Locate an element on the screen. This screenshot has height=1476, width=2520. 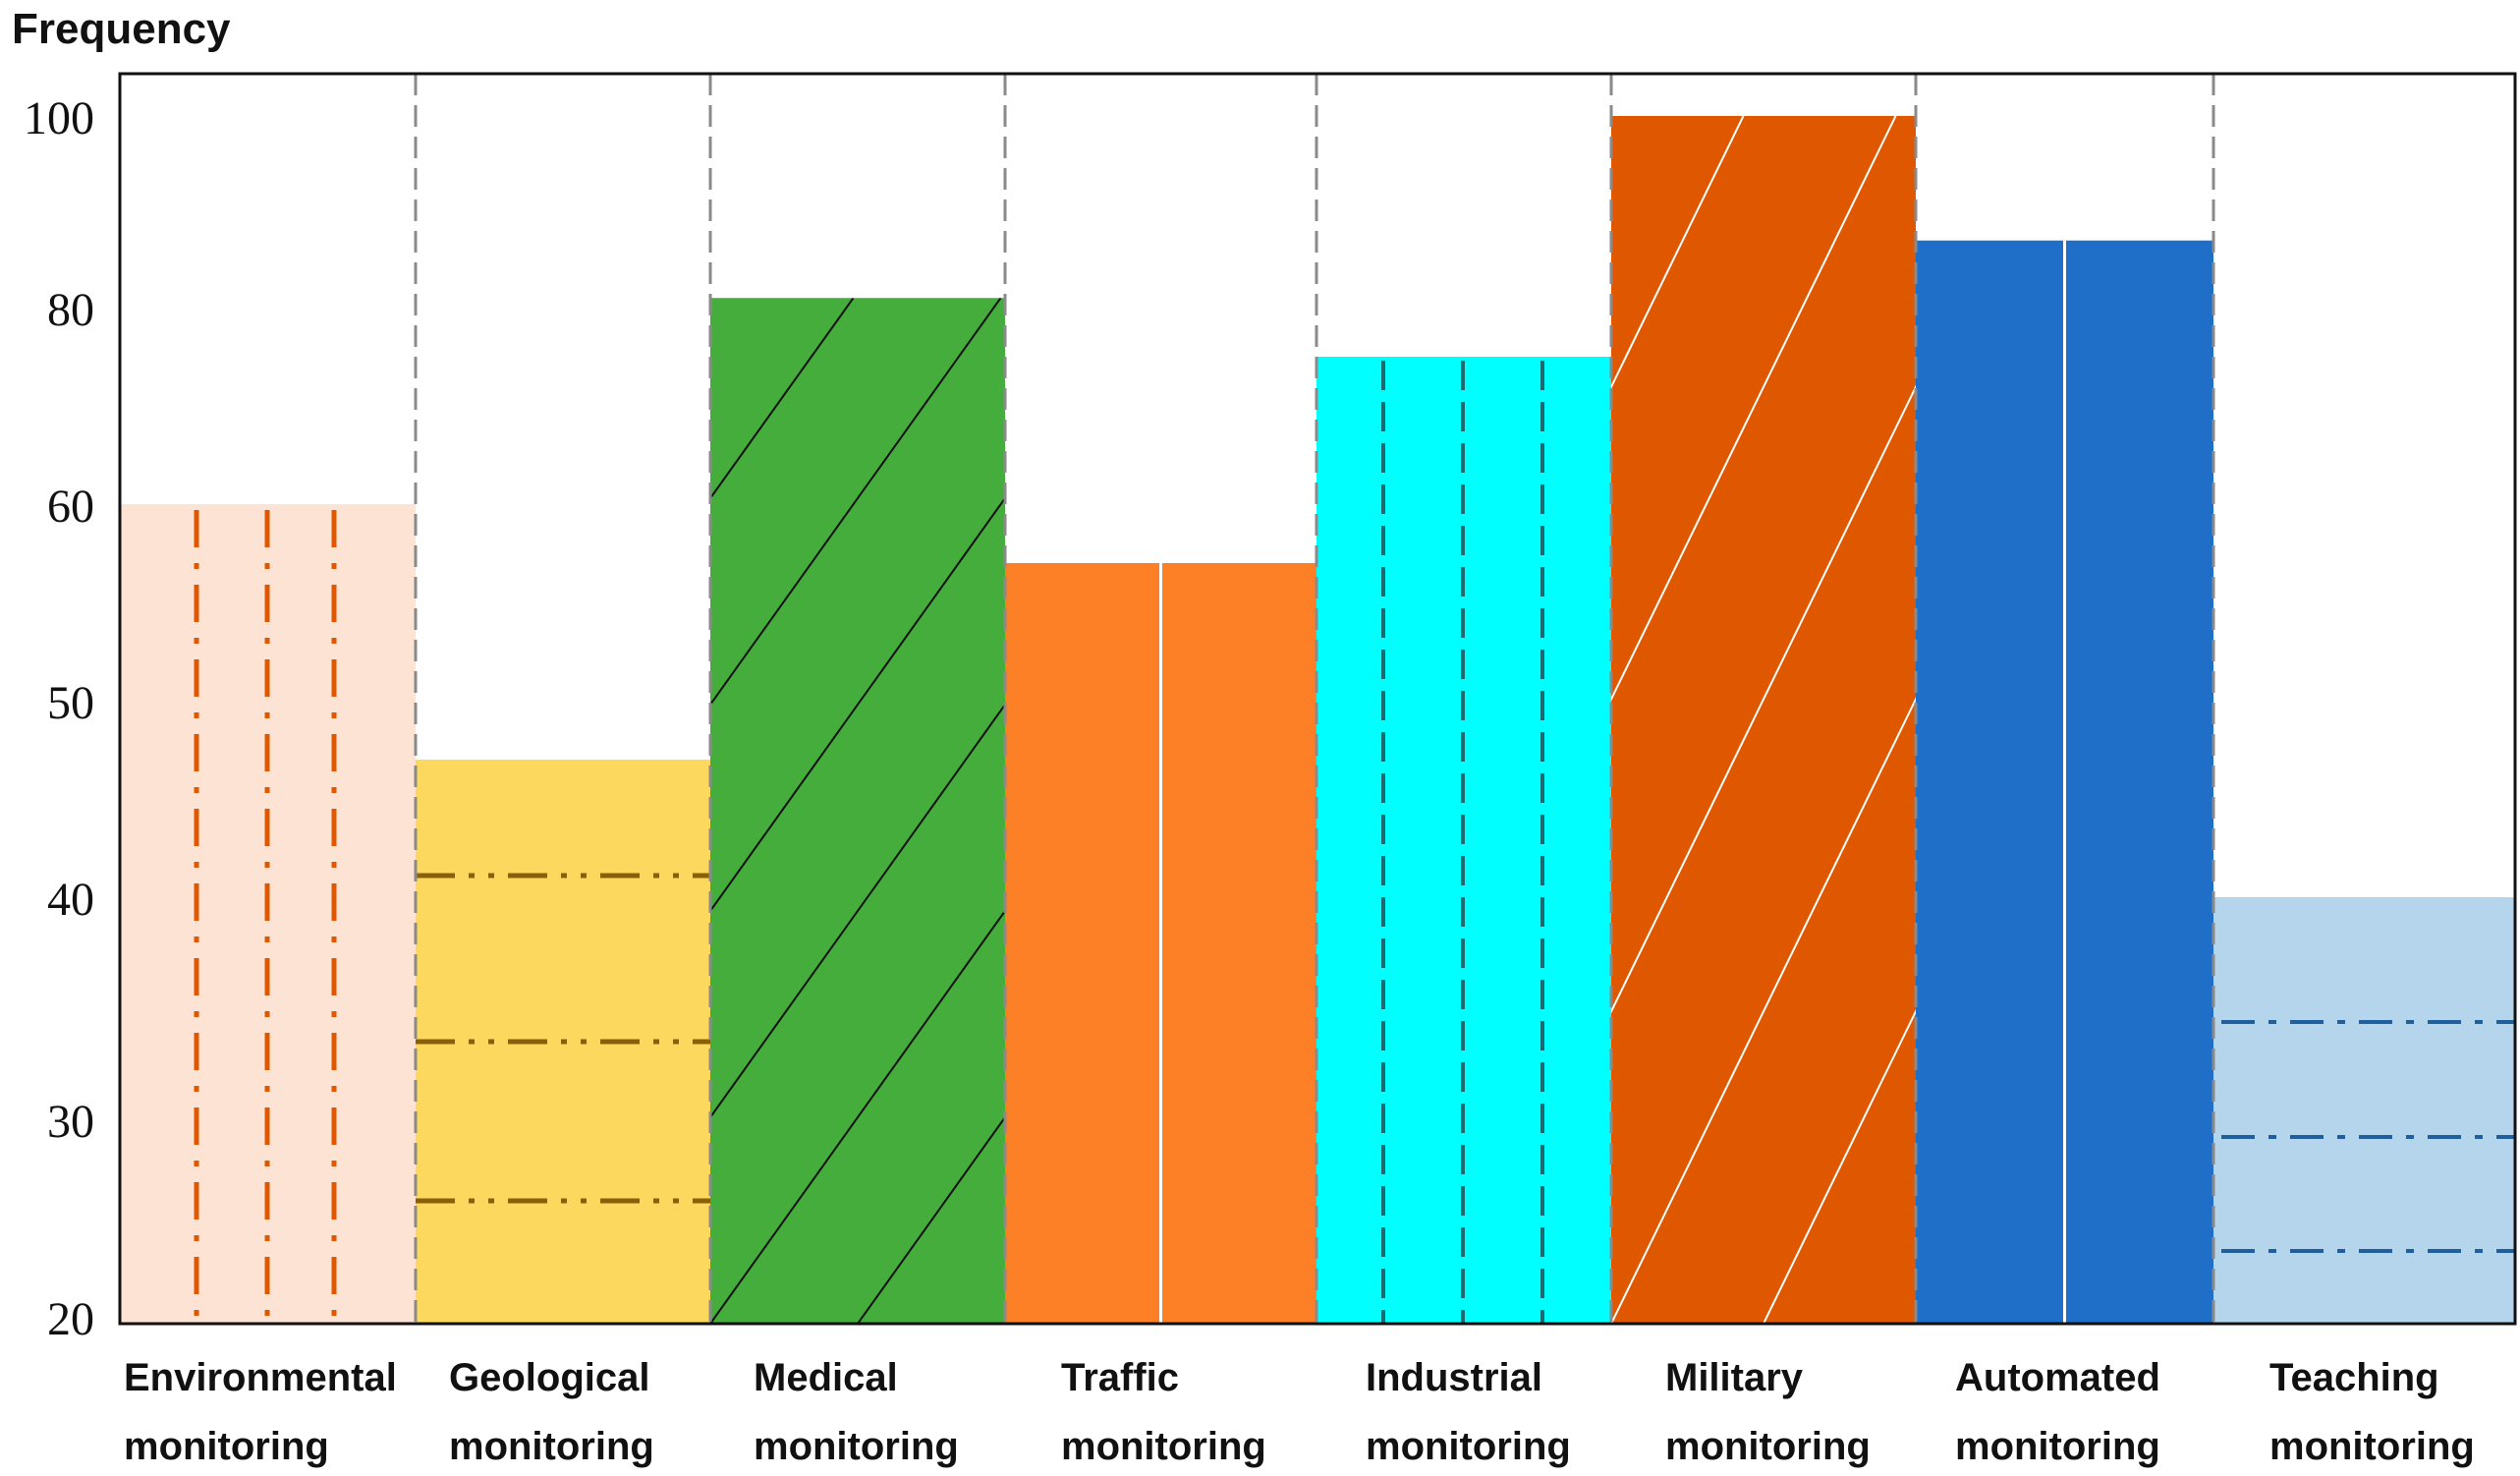
category-label: Industrial monitoring is located at coordinates (1468, 1412).